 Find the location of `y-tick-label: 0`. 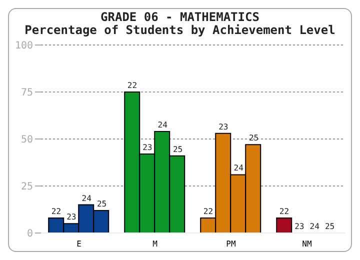

y-tick-label: 0 is located at coordinates (29, 234).